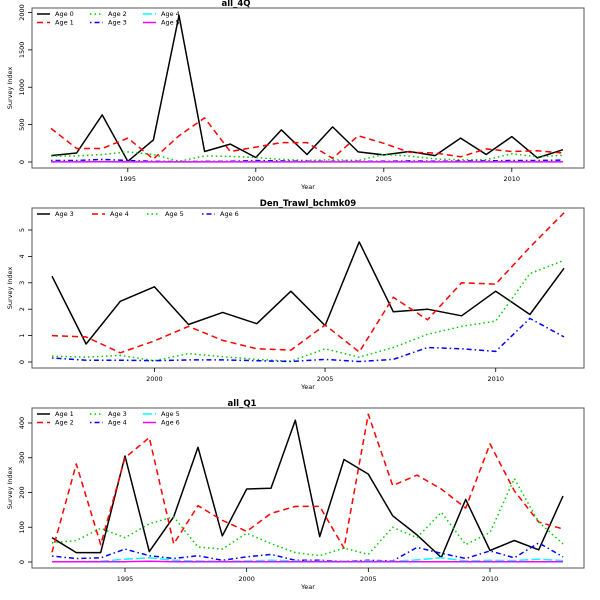 This screenshot has width=600, height=600. I want to click on y-tick-label: 200, so click(22, 492).